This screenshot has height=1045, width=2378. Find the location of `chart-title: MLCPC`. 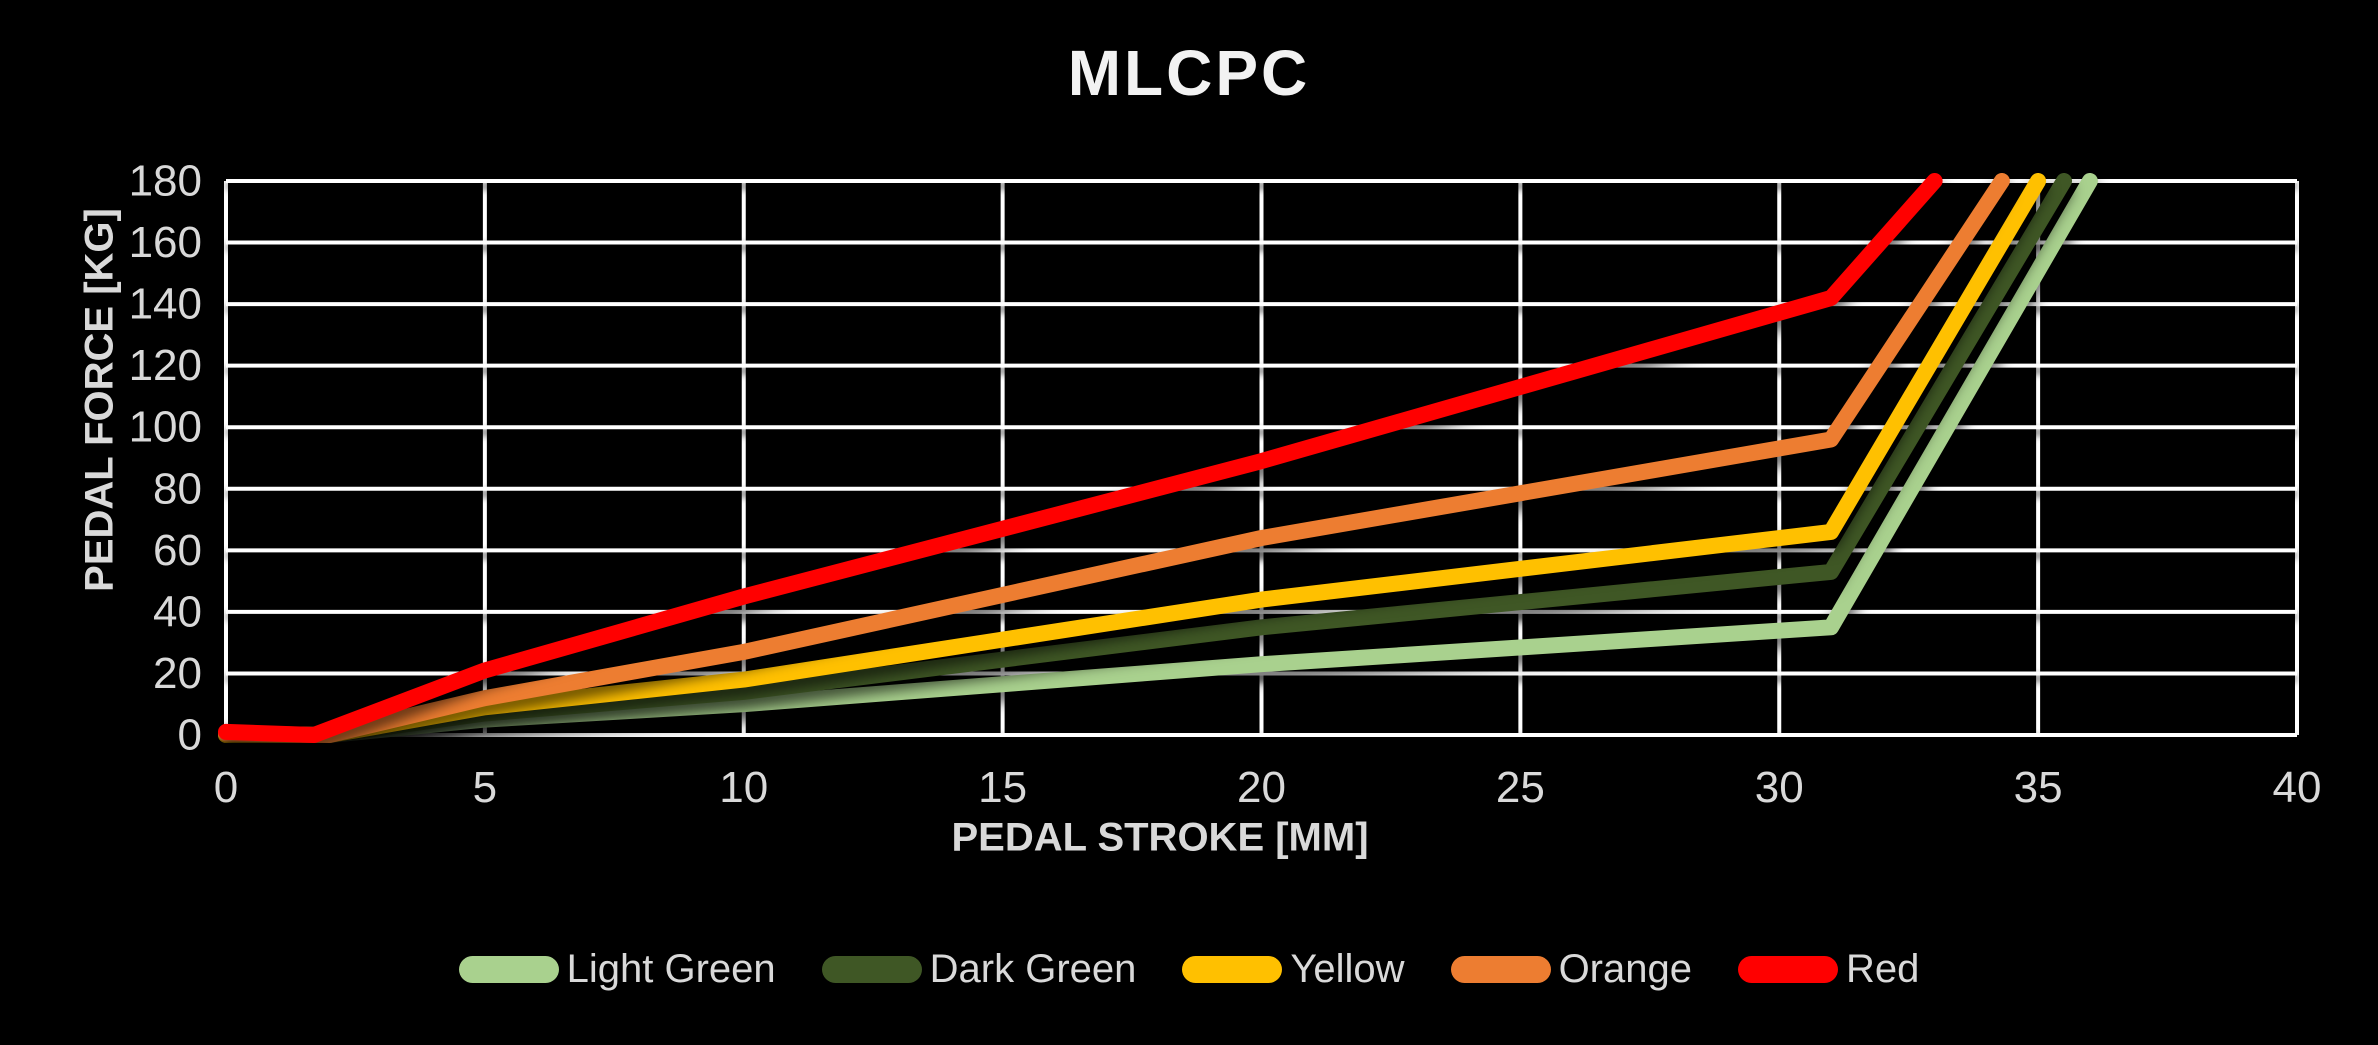

chart-title: MLCPC is located at coordinates (1189, 73).